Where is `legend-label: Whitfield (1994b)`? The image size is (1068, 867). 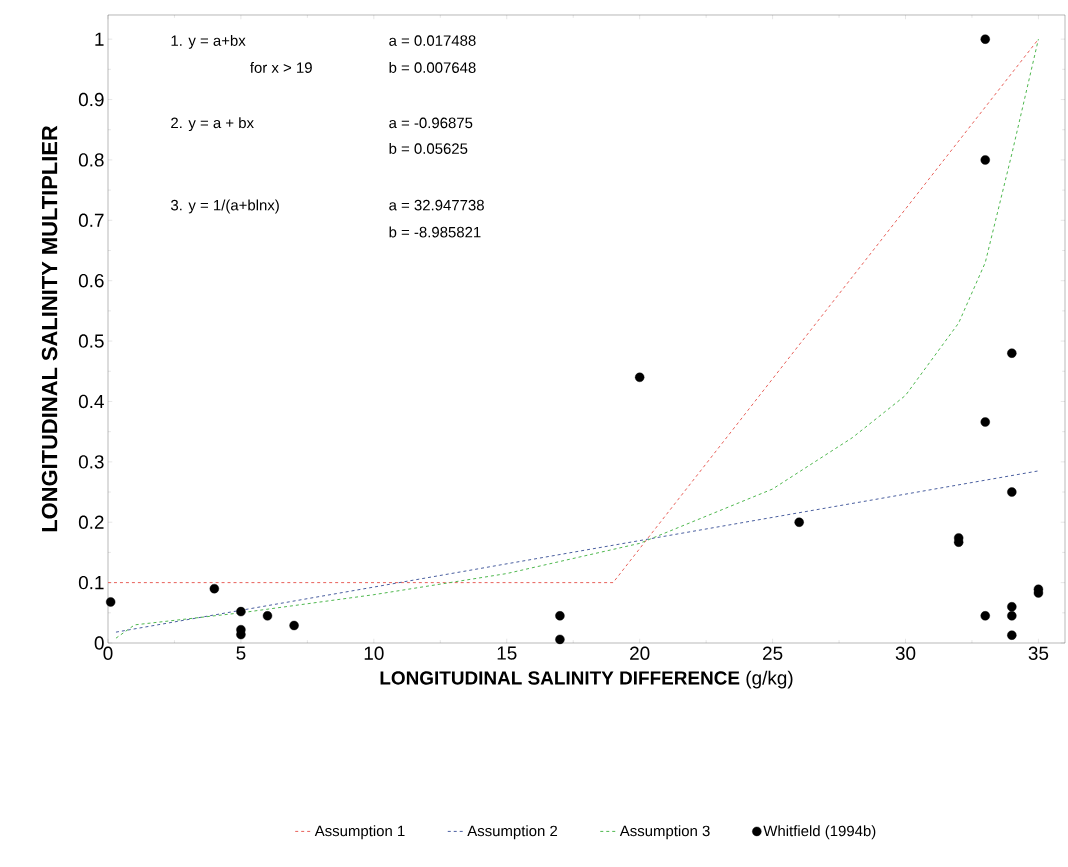 legend-label: Whitfield (1994b) is located at coordinates (819, 832).